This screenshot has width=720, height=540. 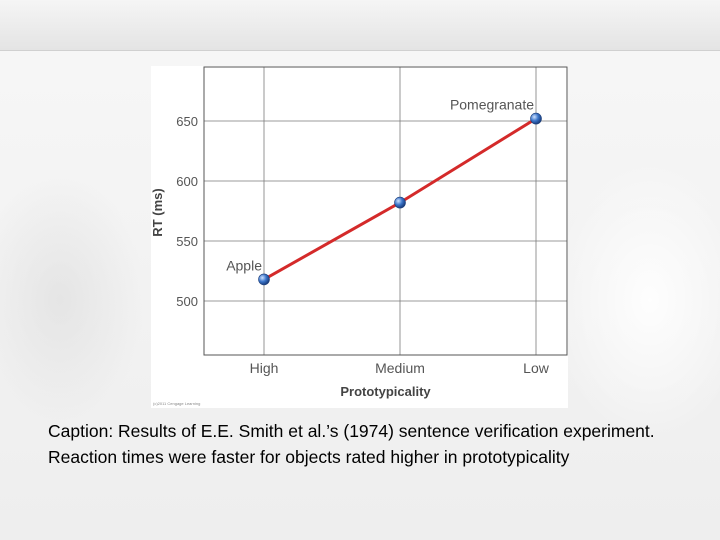 I want to click on y-tick-label: 600, so click(x=187, y=181).